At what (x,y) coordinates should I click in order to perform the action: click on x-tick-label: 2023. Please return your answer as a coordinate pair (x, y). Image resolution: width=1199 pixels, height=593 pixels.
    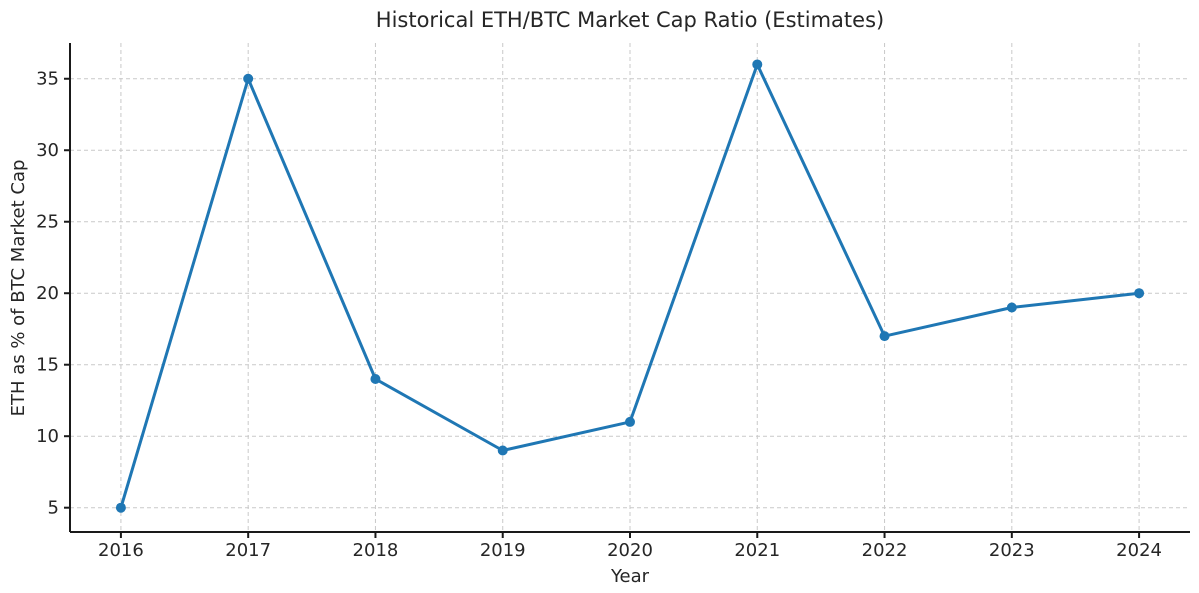
    Looking at the image, I should click on (1012, 550).